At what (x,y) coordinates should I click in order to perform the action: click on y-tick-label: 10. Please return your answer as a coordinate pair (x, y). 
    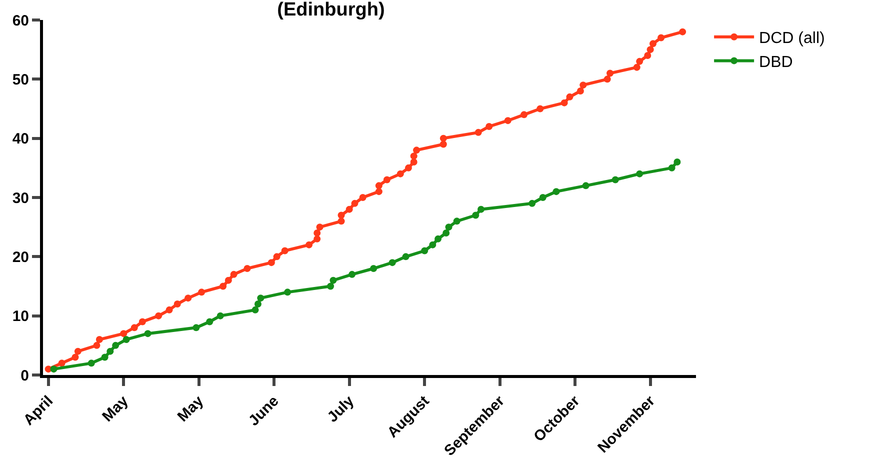
    Looking at the image, I should click on (20, 317).